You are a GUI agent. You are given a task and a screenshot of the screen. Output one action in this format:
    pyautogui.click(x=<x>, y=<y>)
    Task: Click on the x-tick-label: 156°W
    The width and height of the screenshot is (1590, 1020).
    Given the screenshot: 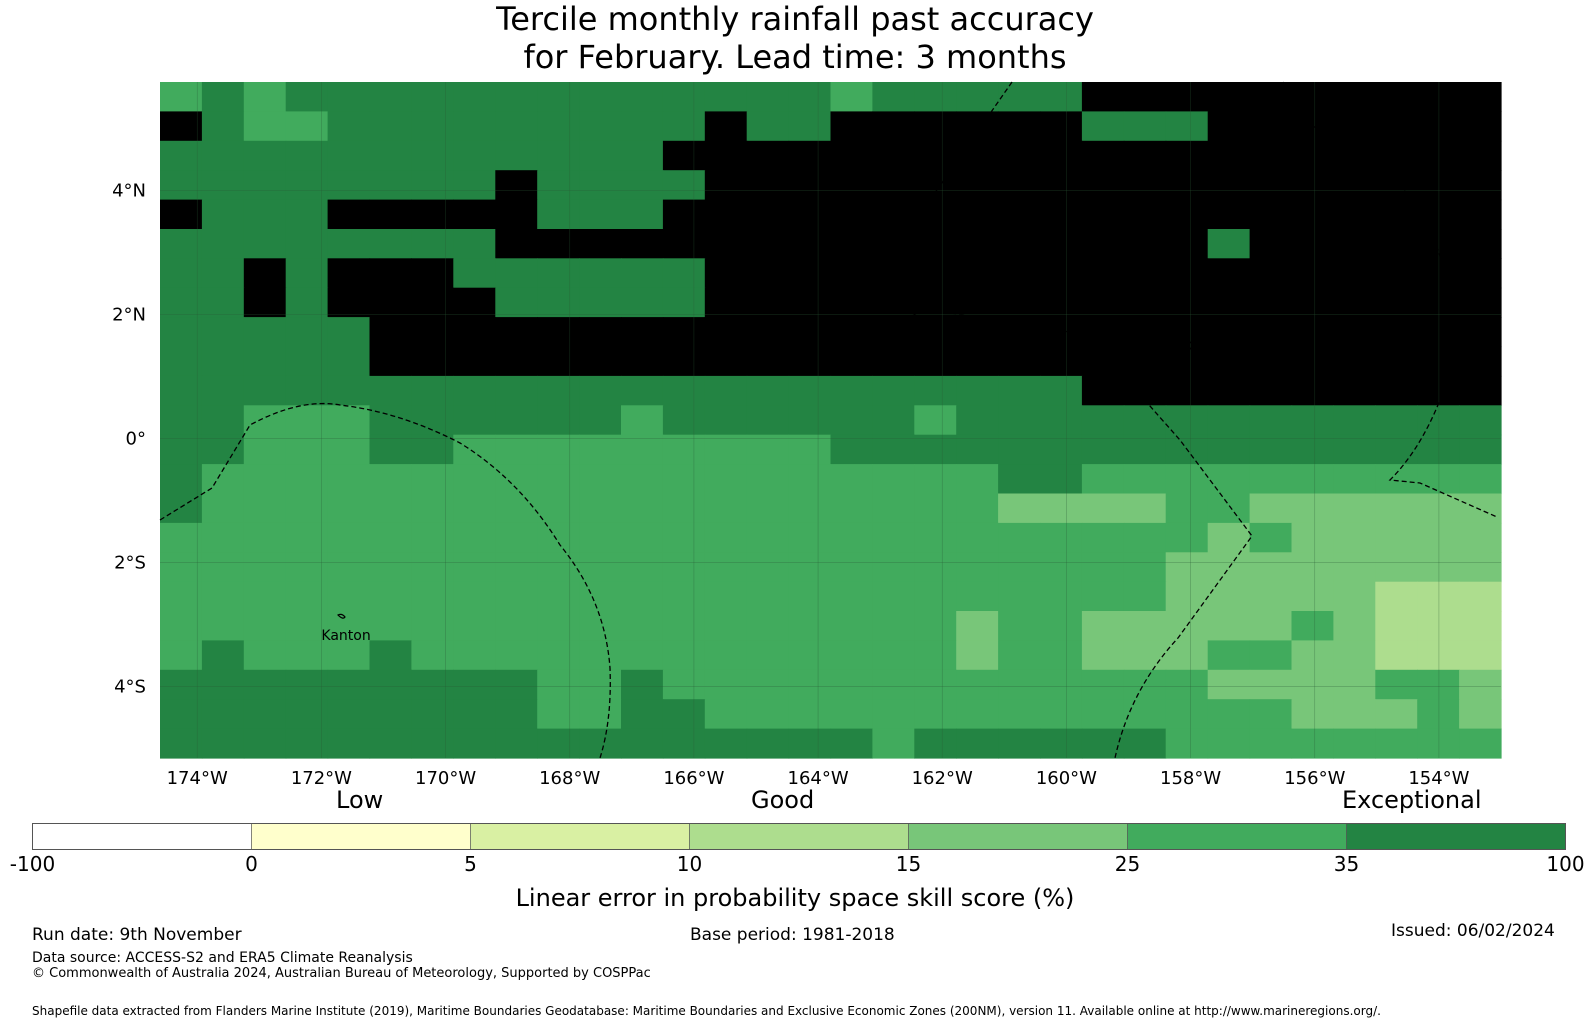 What is the action you would take?
    pyautogui.click(x=1315, y=778)
    